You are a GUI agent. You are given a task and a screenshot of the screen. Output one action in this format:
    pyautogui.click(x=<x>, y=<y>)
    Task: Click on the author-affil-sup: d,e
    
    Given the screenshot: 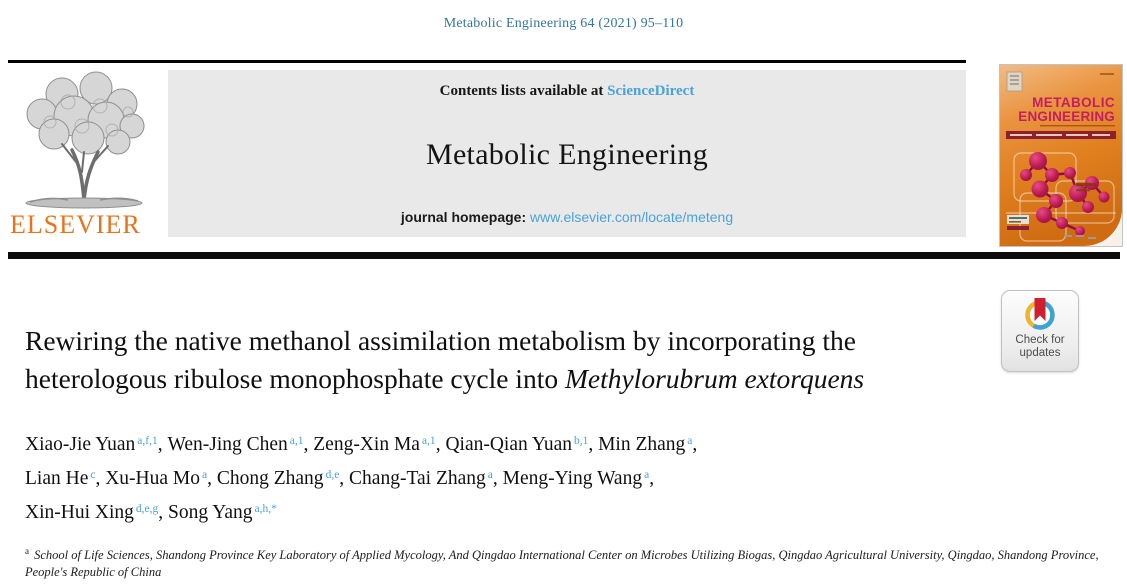 What is the action you would take?
    pyautogui.click(x=332, y=475)
    